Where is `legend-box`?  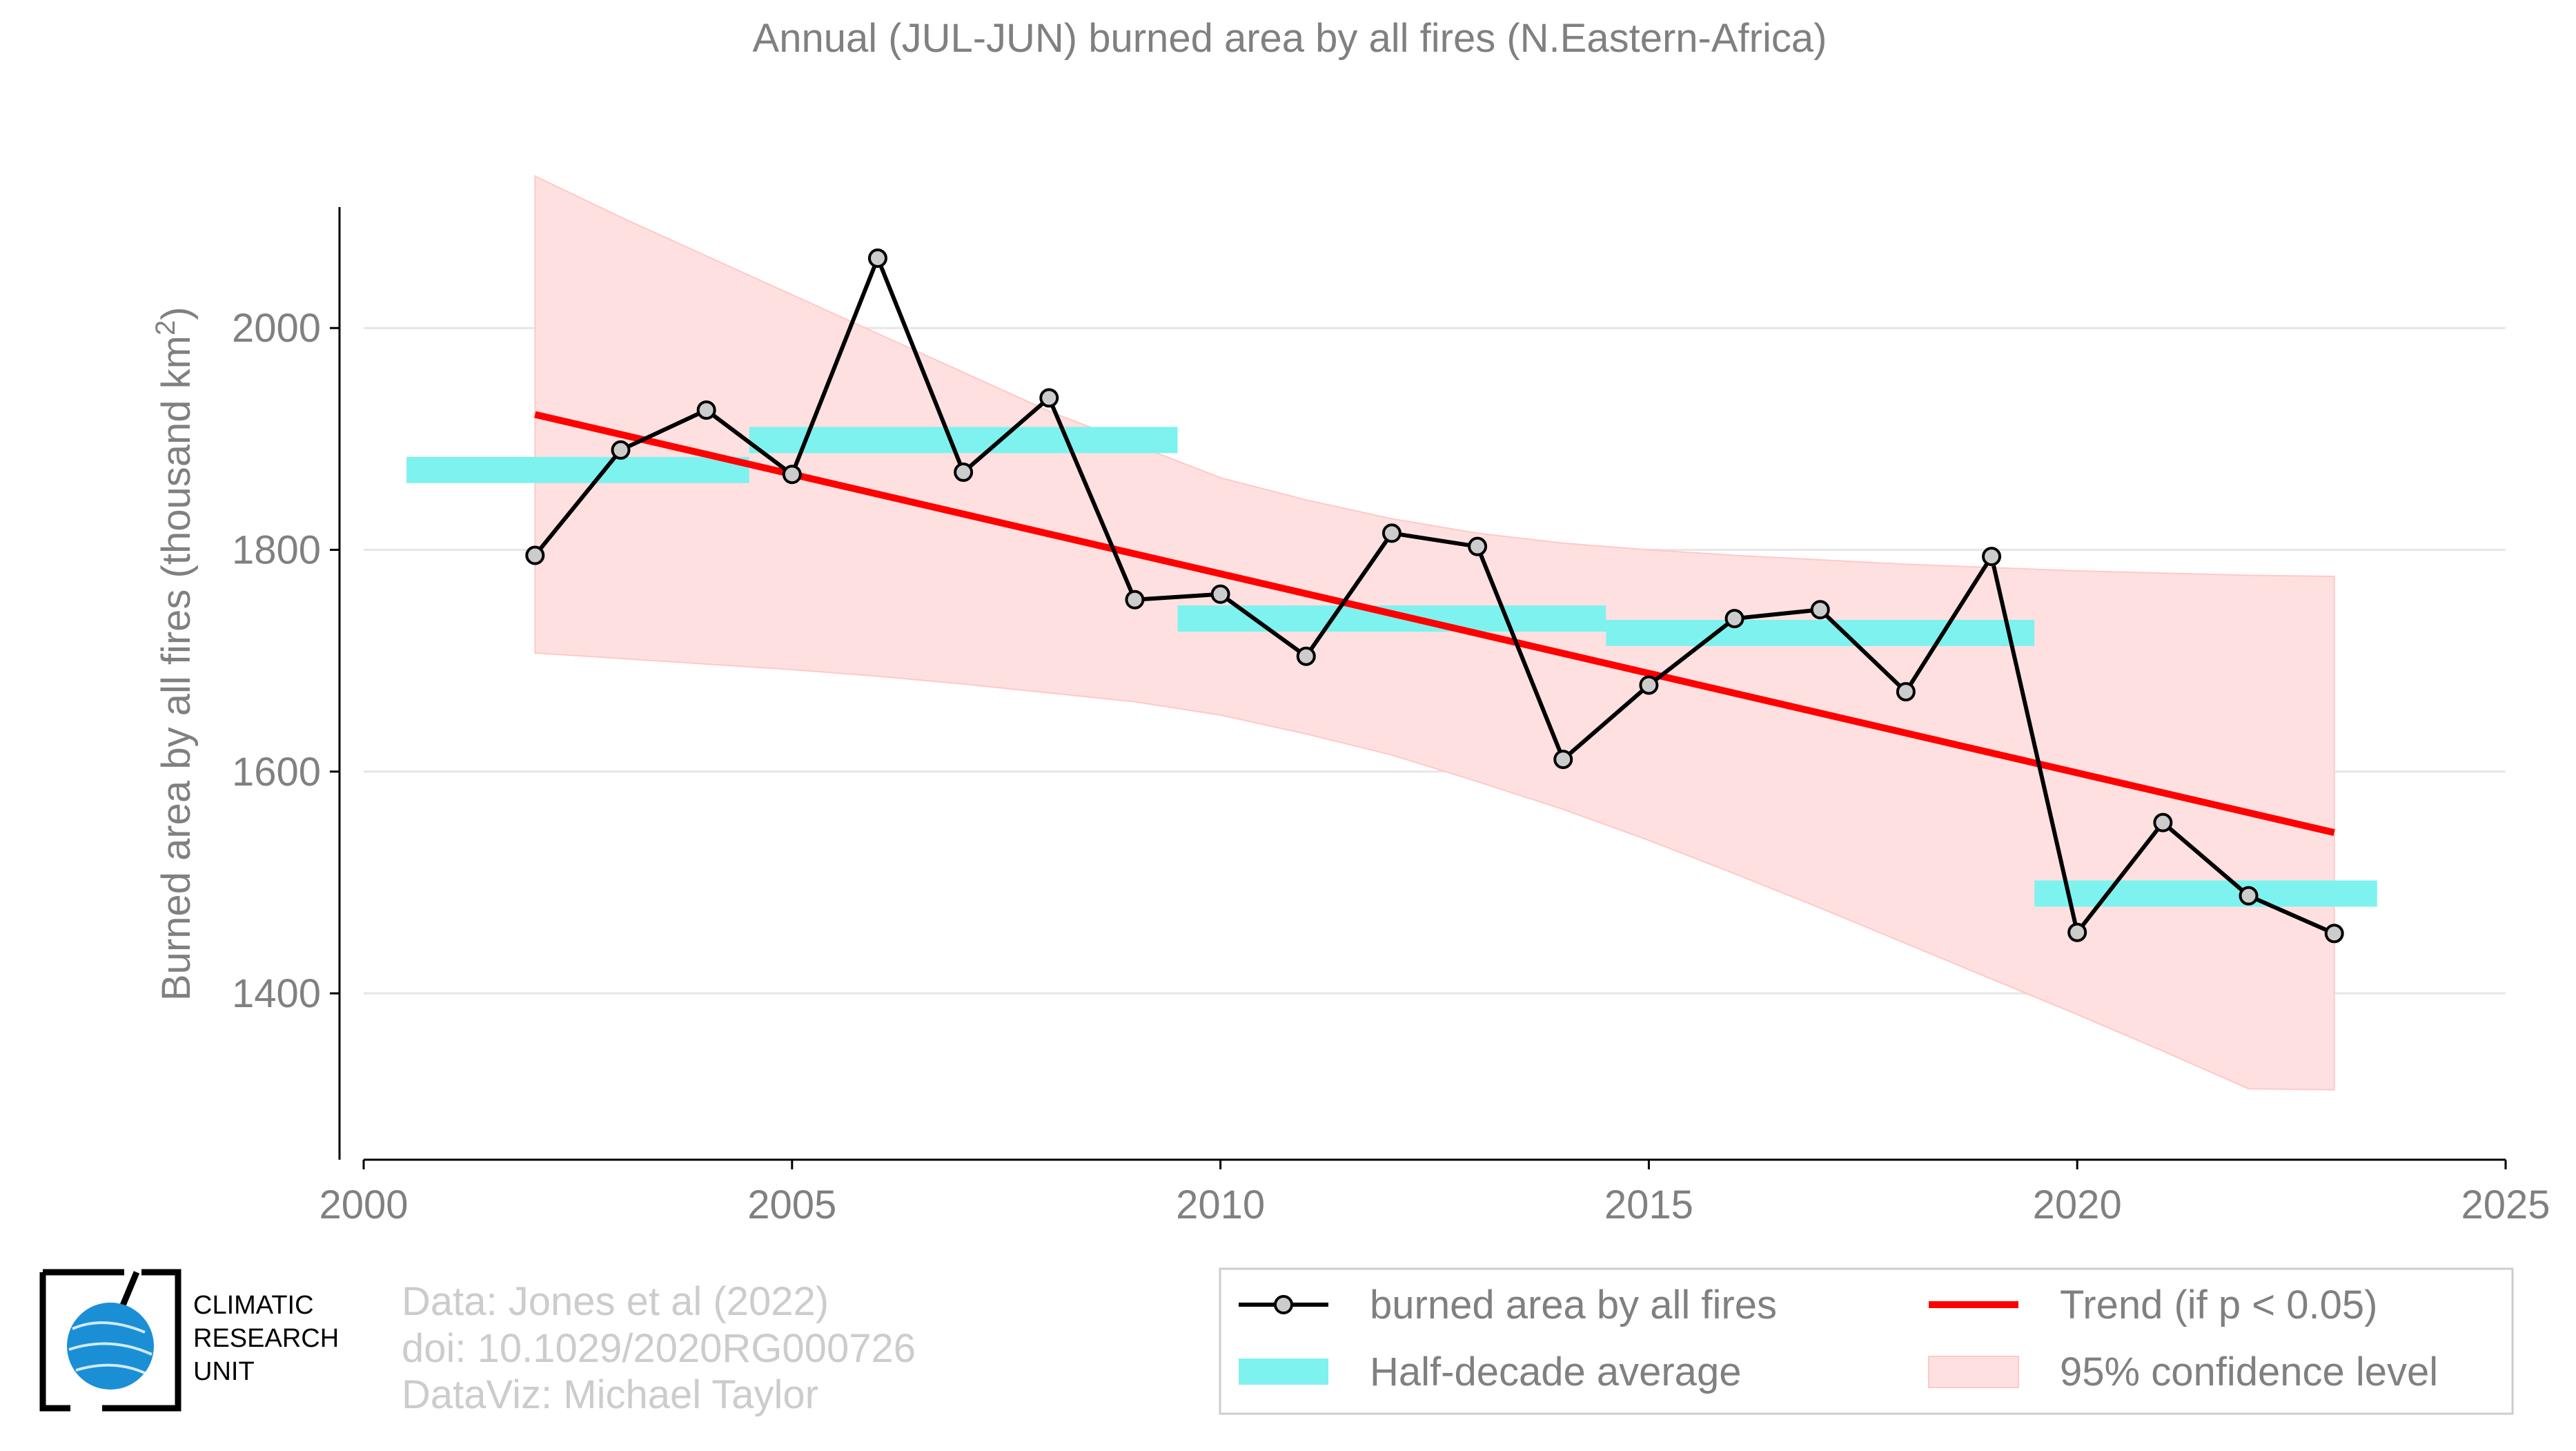
legend-box is located at coordinates (1866, 1341).